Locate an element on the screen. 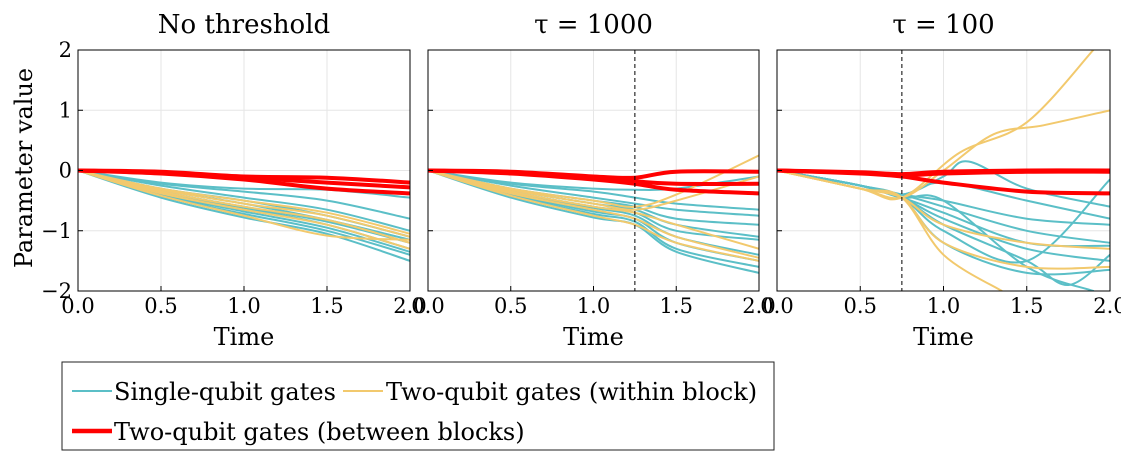  y-tick-label-0: −2 is located at coordinates (56, 291).